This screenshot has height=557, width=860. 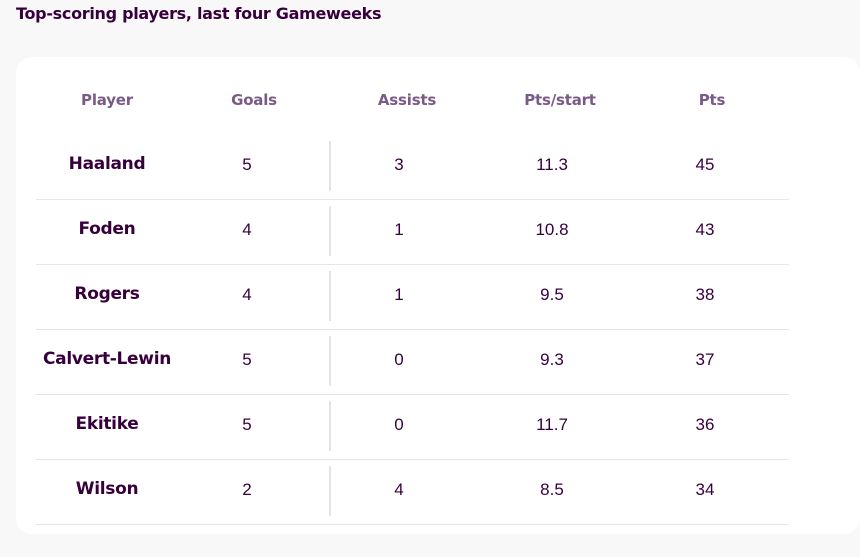 I want to click on pts-start-value: 9.3, so click(x=552, y=359).